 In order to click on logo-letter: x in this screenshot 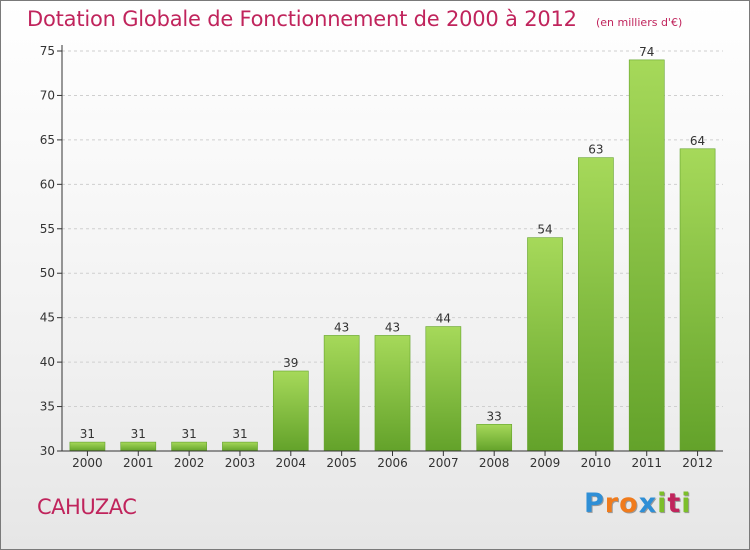, I will do `click(648, 503)`.